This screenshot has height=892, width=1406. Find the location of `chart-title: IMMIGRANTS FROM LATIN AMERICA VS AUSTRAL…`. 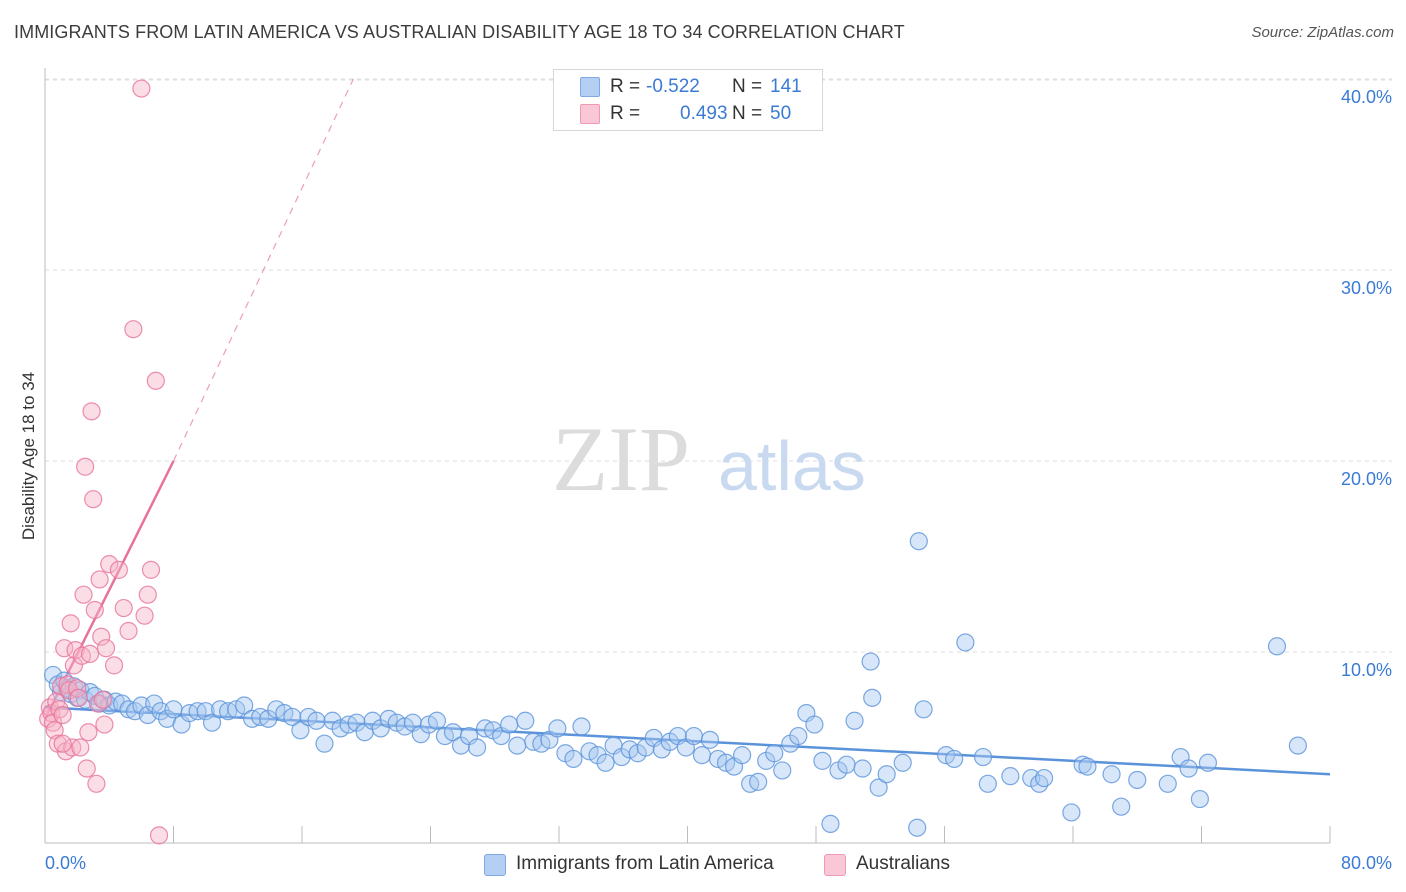

chart-title: IMMIGRANTS FROM LATIN AMERICA VS AUSTRAL… is located at coordinates (459, 32).